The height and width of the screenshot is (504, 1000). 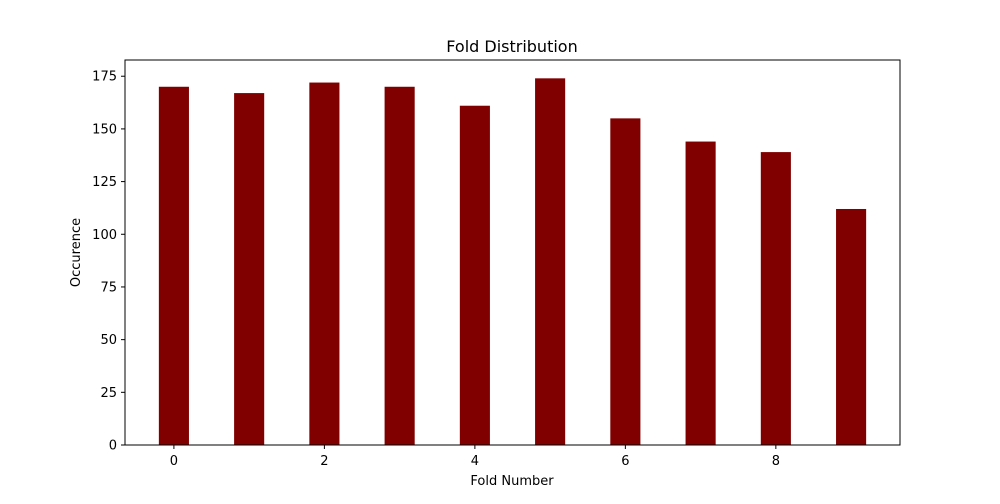 I want to click on y-tick-label: 0, so click(x=113, y=446).